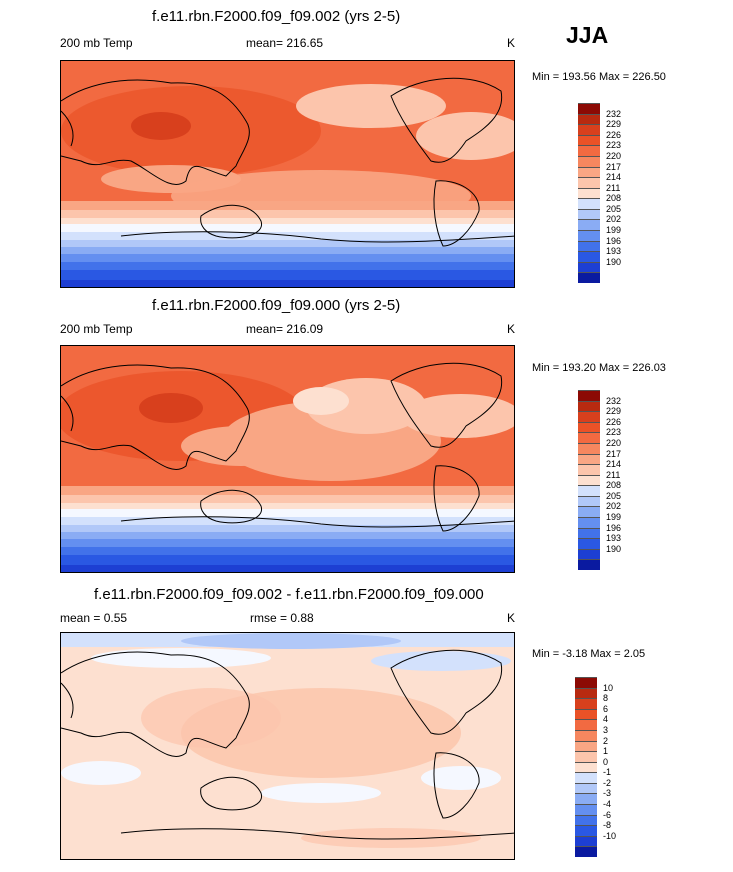 This screenshot has height=872, width=733. I want to click on colorbar-label: 199, so click(614, 517).